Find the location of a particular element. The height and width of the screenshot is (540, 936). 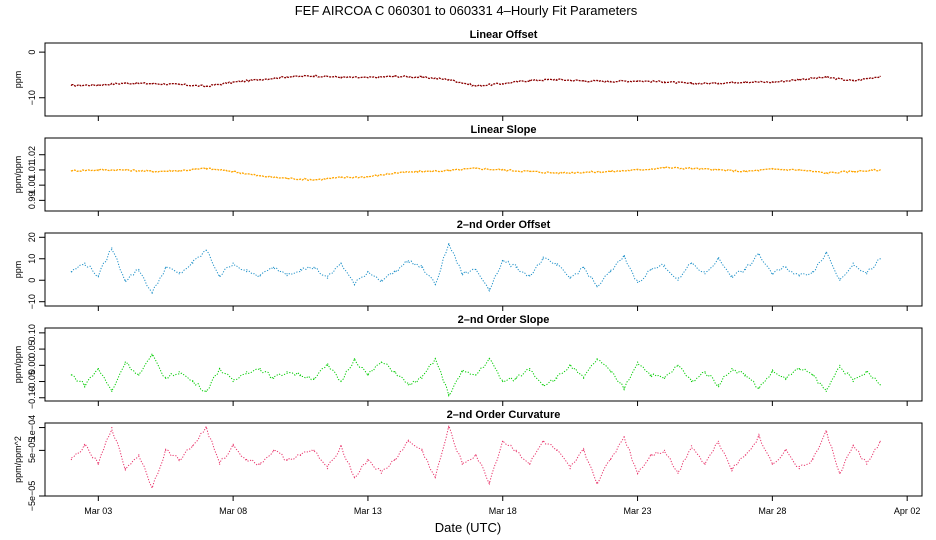

y-tick-label: −0.10 is located at coordinates (32, 397).